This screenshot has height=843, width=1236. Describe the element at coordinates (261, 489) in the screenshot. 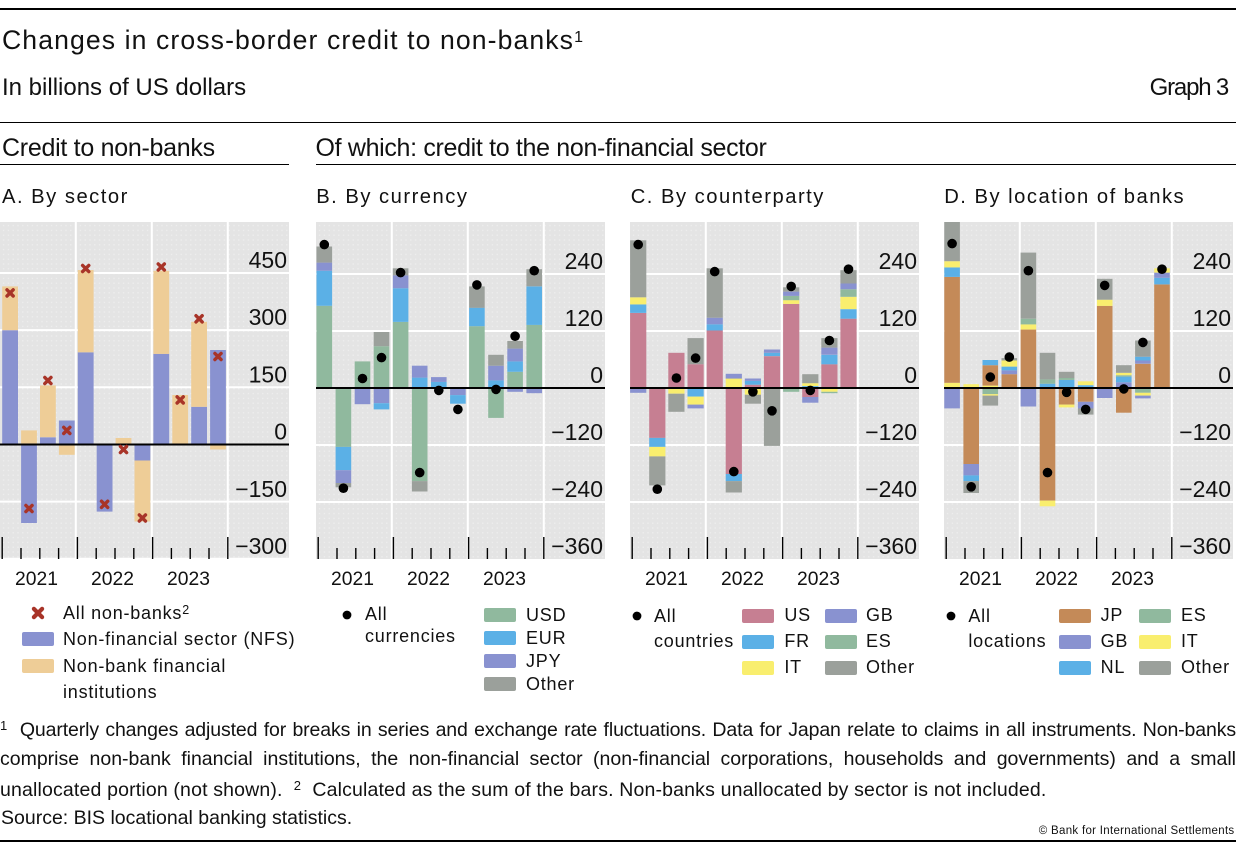

I see `svg-text: −150` at that location.